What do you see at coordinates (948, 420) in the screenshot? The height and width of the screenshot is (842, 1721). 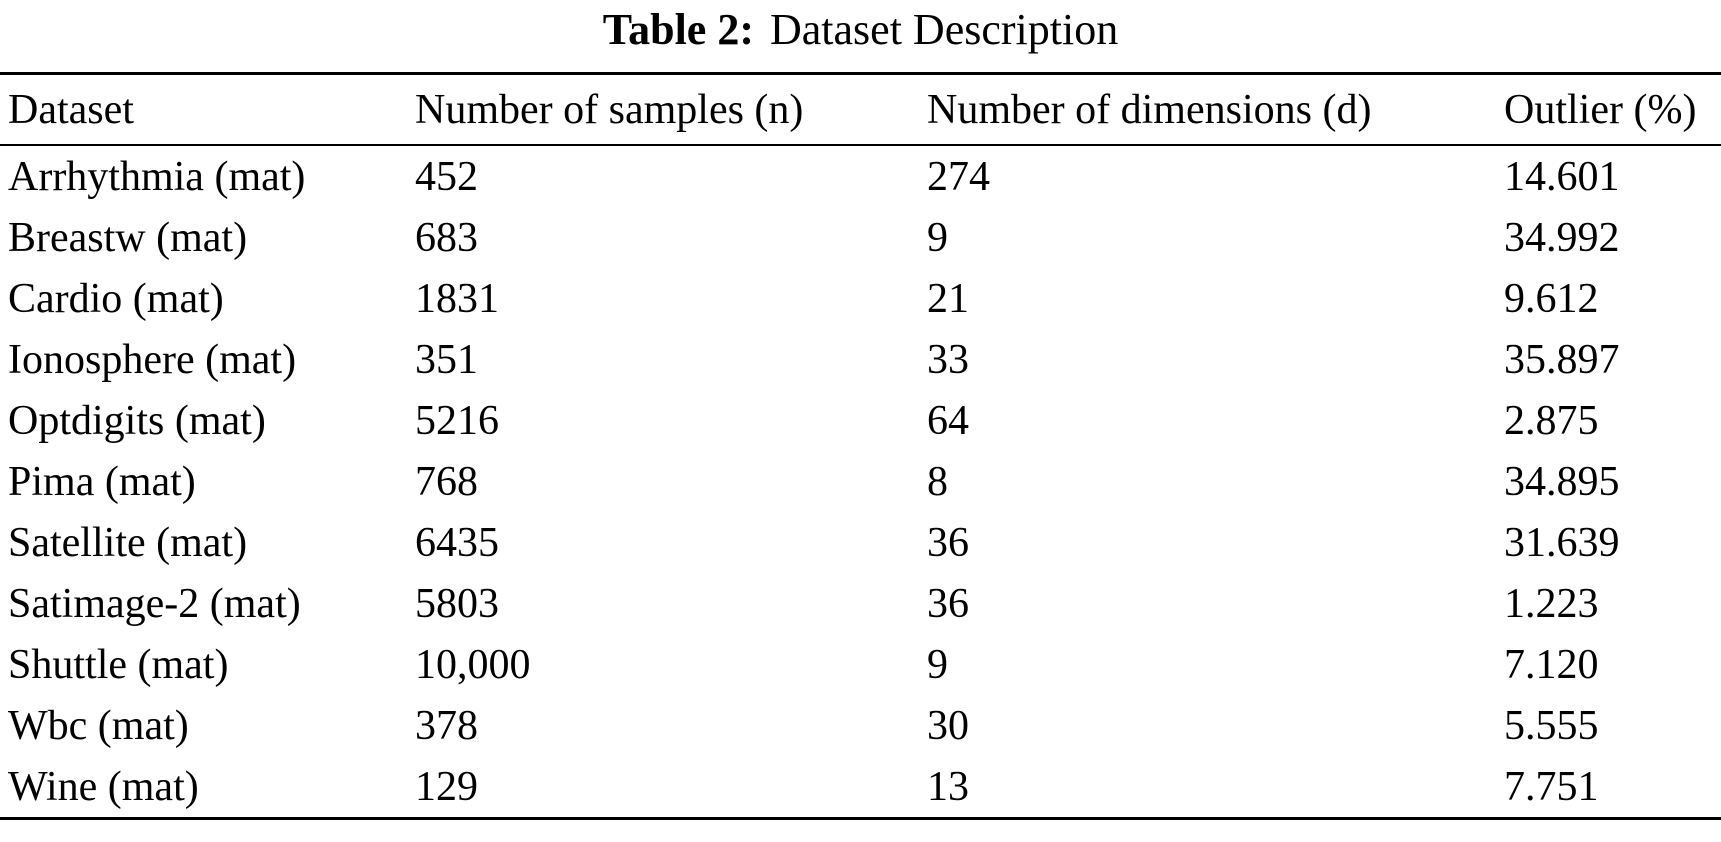 I see `cell-num-dimensions: 64` at bounding box center [948, 420].